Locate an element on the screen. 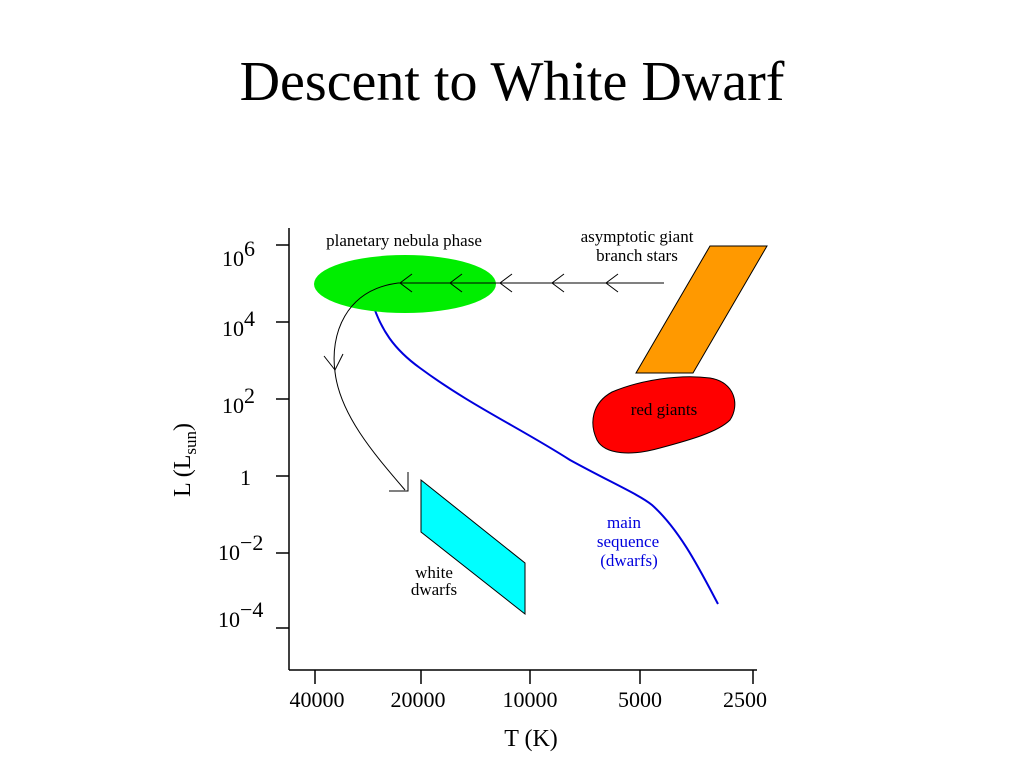 The width and height of the screenshot is (1024, 768). white-dwarfs-region is located at coordinates (473, 547).